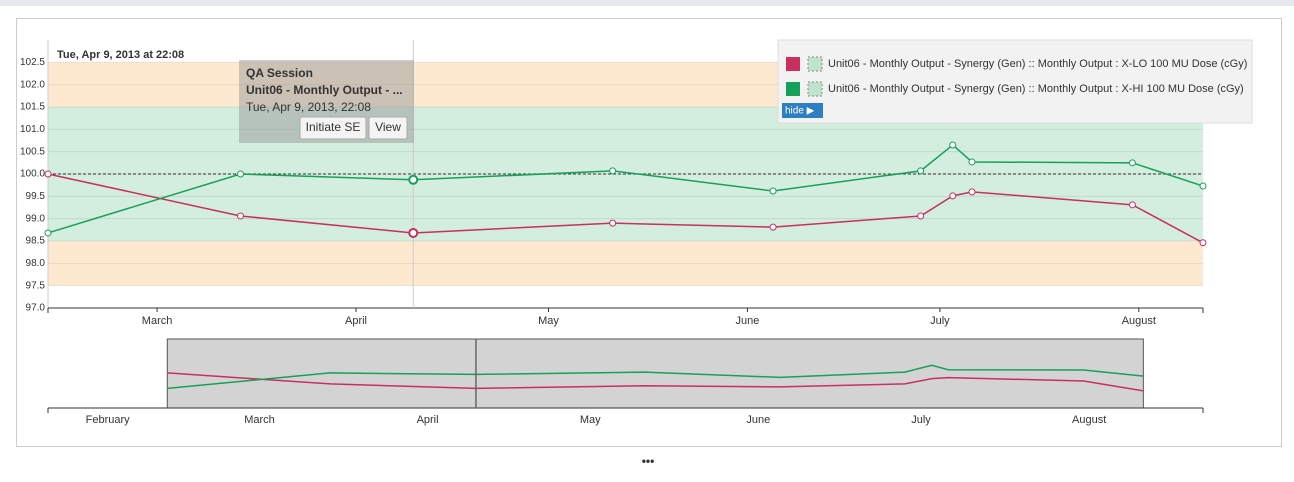 The image size is (1294, 482). Describe the element at coordinates (1015, 81) in the screenshot. I see `legend-box` at that location.